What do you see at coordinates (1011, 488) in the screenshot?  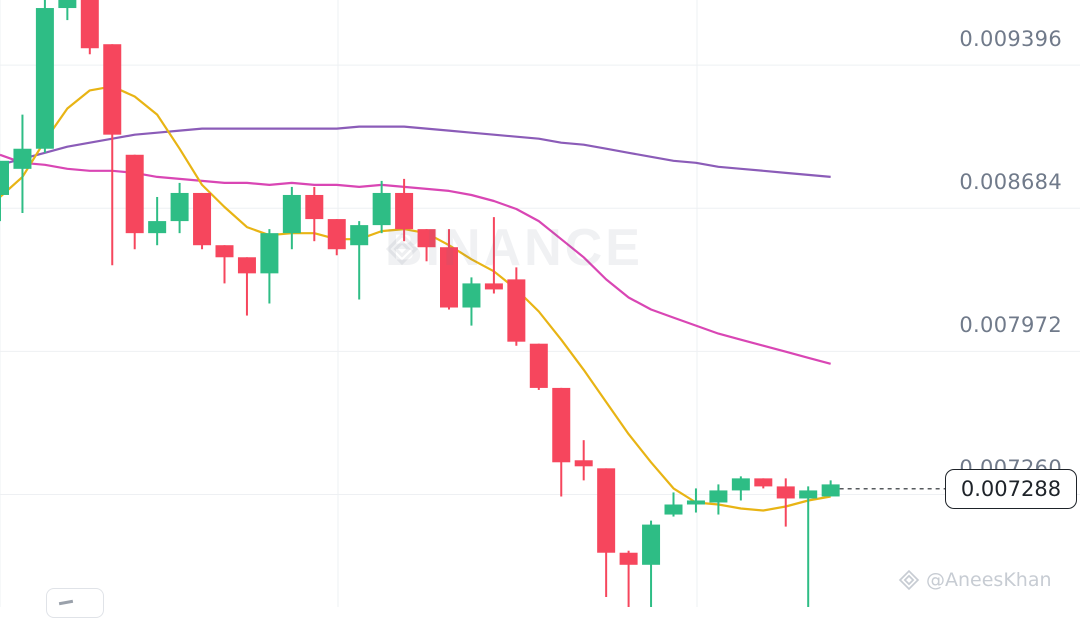 I see `current-price-tag: 0.007288` at bounding box center [1011, 488].